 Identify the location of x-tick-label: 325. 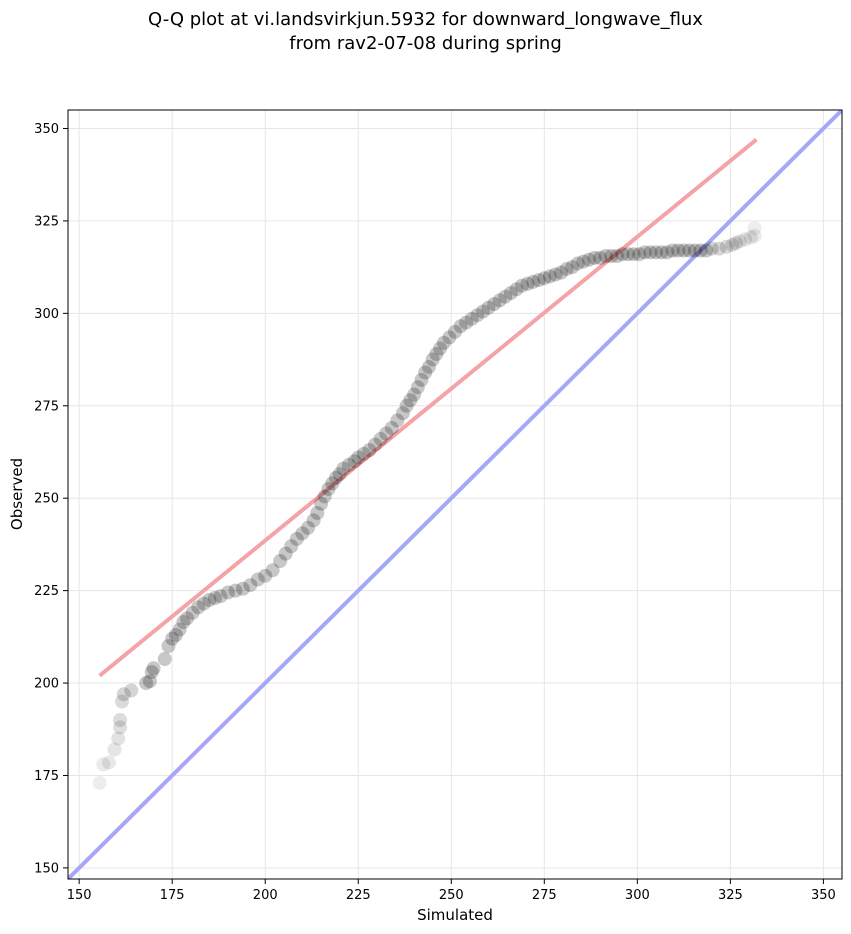
(730, 895).